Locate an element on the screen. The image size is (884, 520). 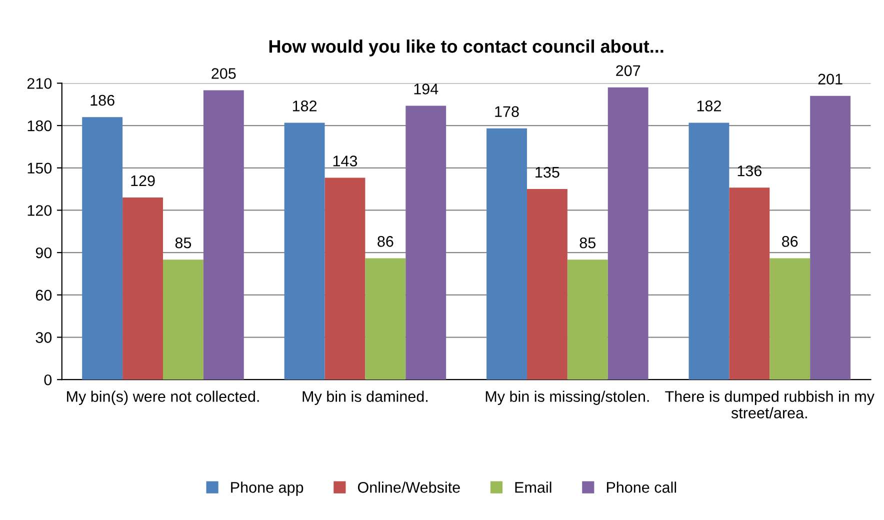
data-label: 201 is located at coordinates (830, 79).